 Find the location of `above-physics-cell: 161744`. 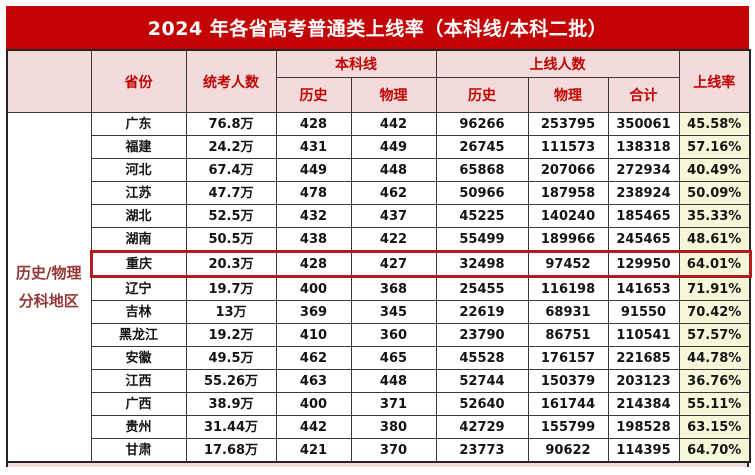

above-physics-cell: 161744 is located at coordinates (568, 404).